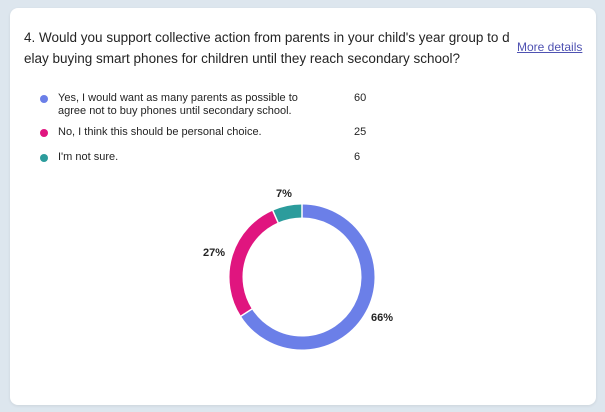  What do you see at coordinates (214, 253) in the screenshot?
I see `slice-label-no: 27%` at bounding box center [214, 253].